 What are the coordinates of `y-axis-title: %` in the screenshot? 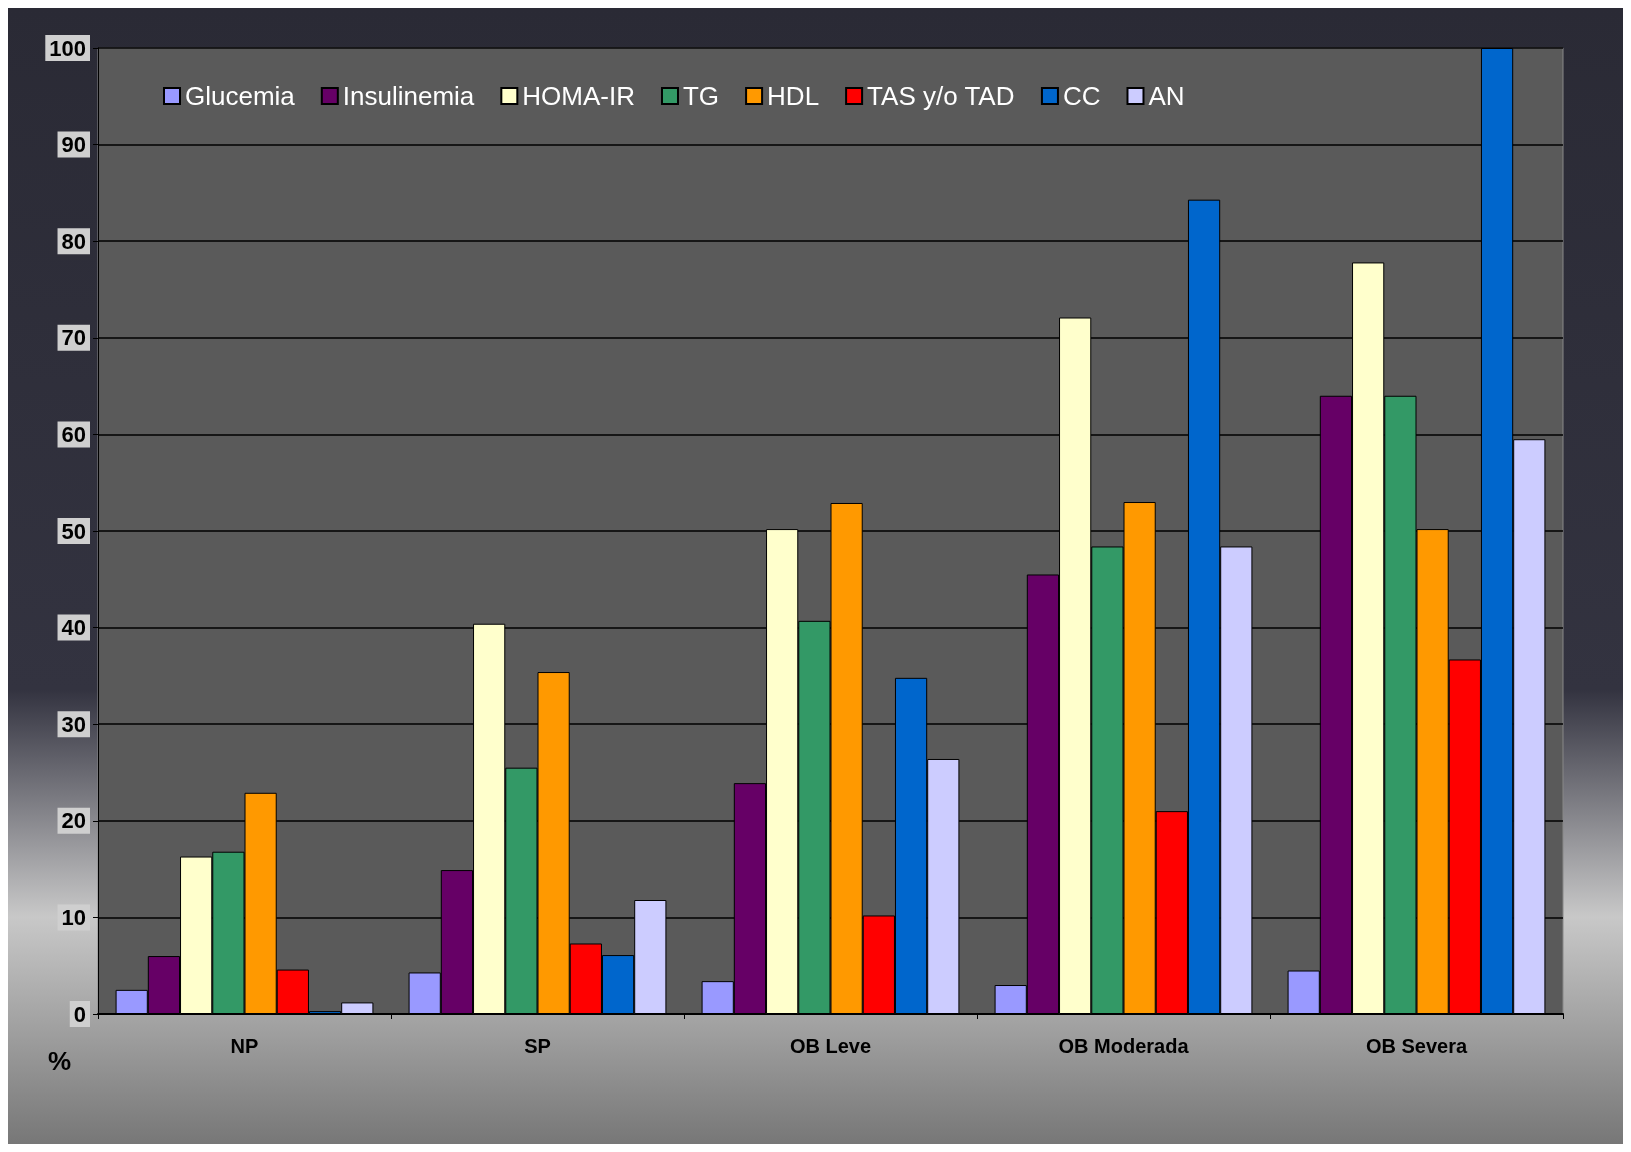 It's located at (60, 1061).